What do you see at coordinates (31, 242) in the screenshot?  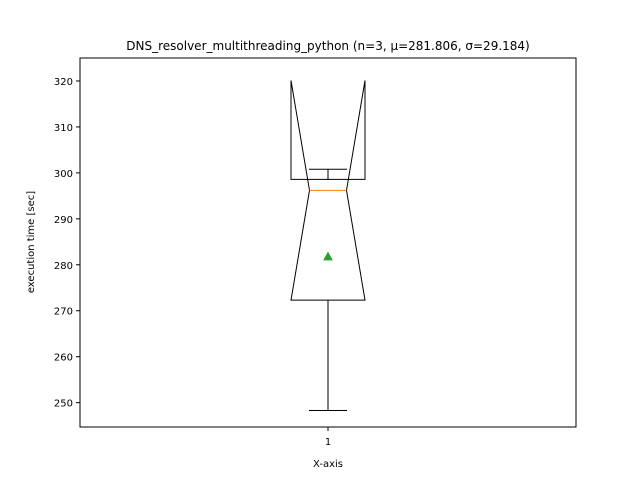 I see `y-axis-label: execution time [sec]` at bounding box center [31, 242].